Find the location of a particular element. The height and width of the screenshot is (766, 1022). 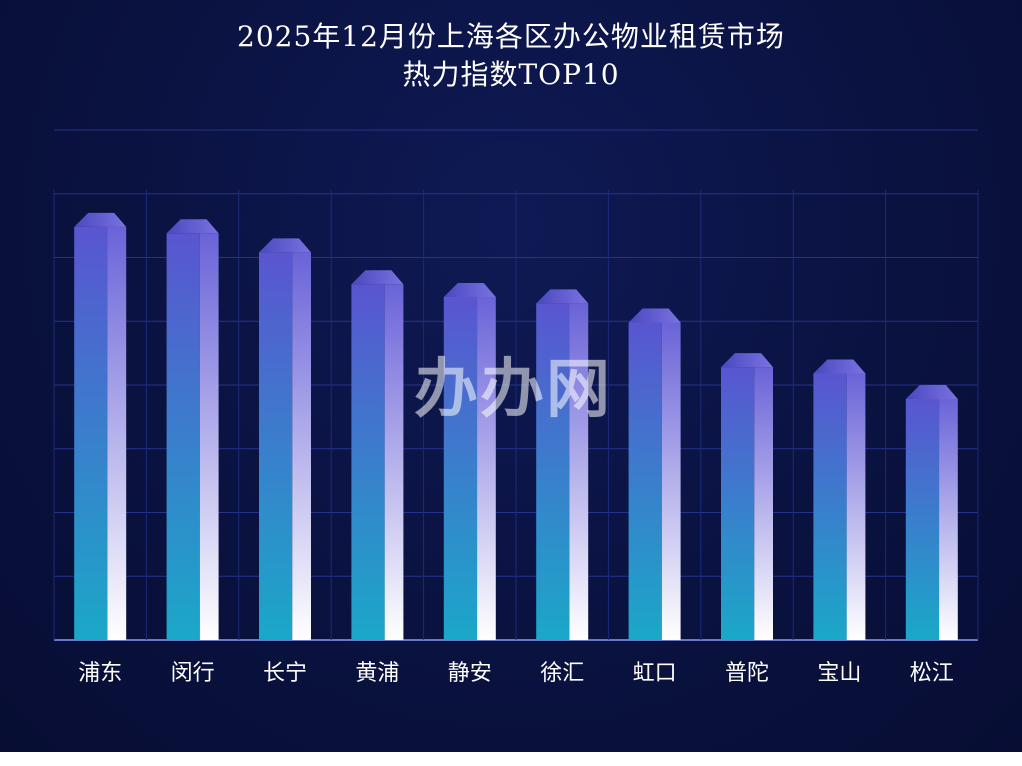

category-label: 浦东 is located at coordinates (100, 673).